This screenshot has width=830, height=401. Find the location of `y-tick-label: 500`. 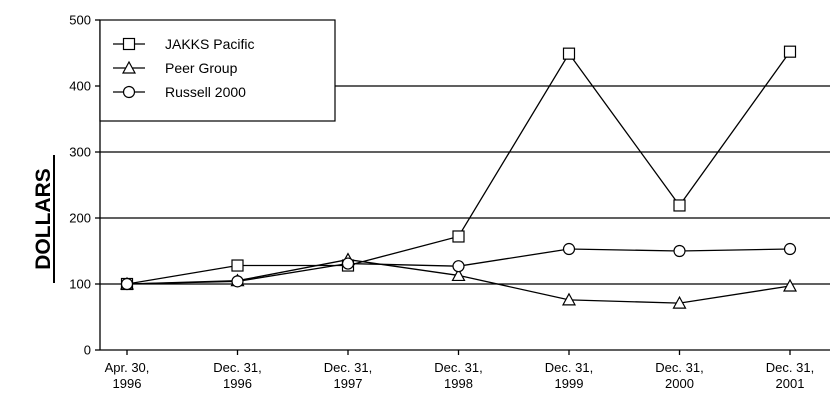

y-tick-label: 500 is located at coordinates (80, 20).